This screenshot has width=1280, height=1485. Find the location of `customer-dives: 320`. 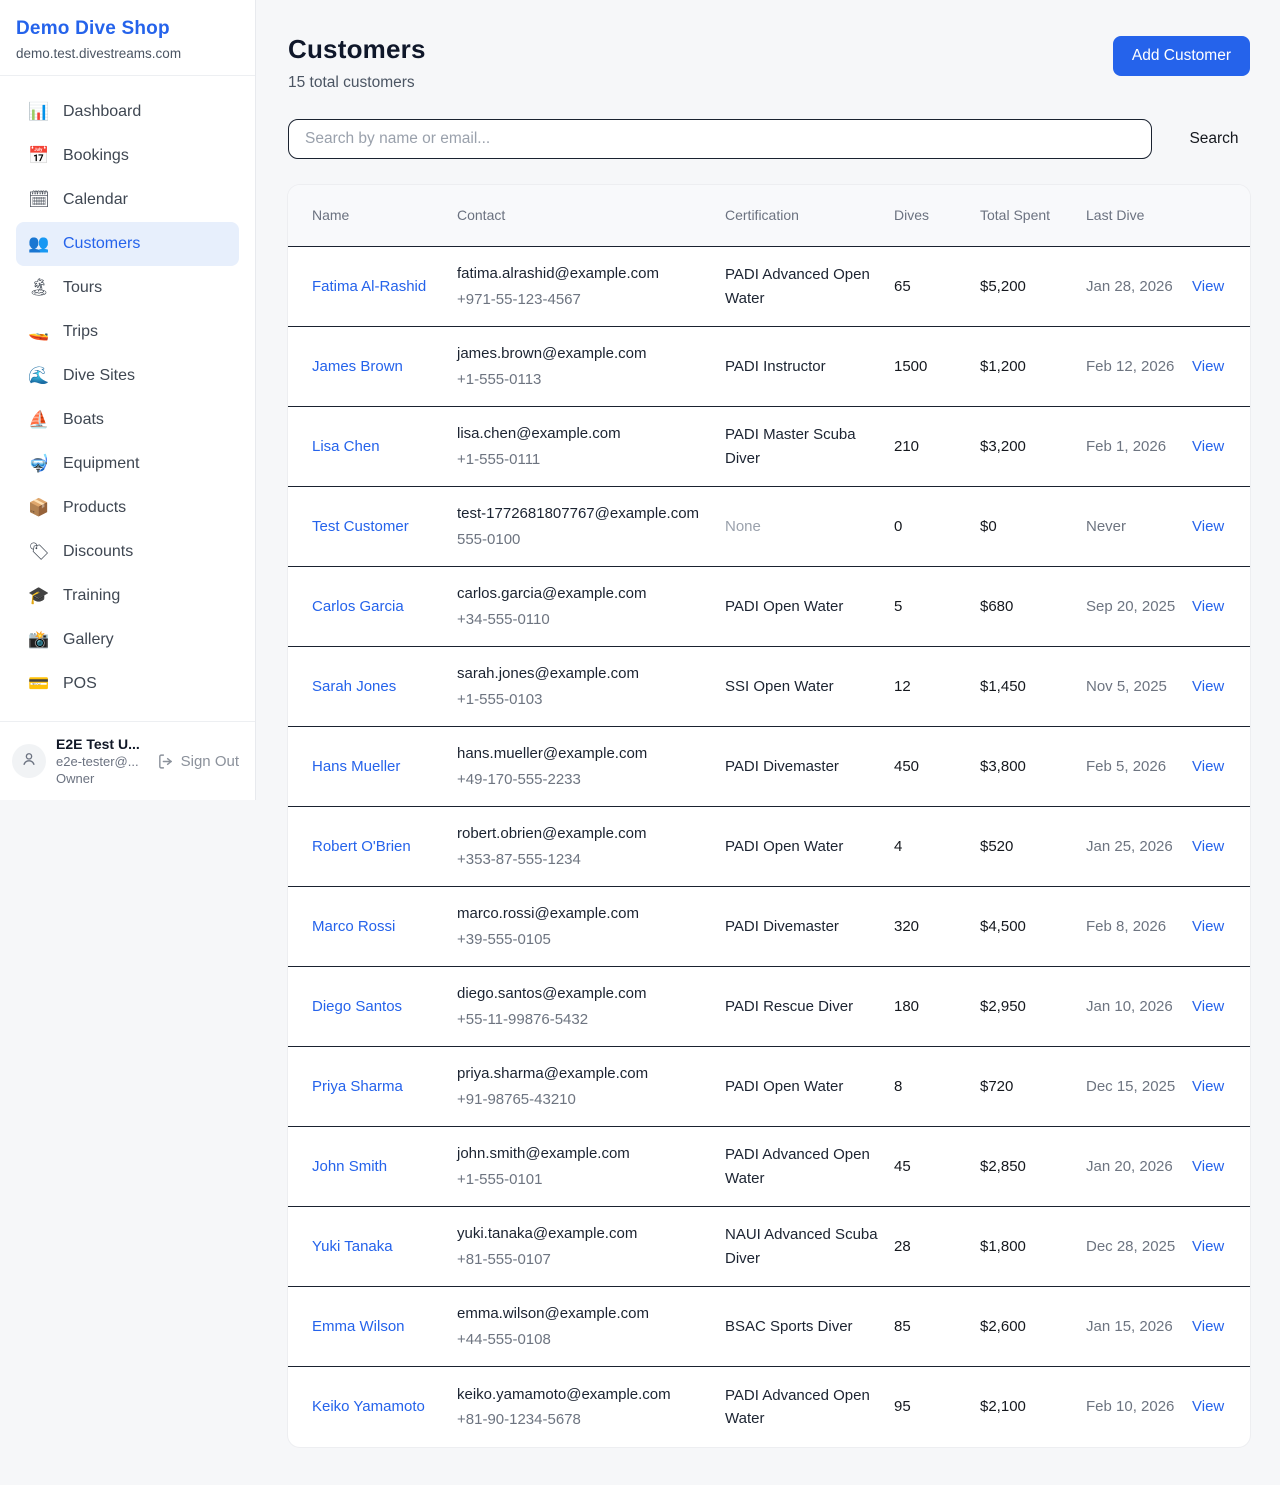

customer-dives: 320 is located at coordinates (907, 926).